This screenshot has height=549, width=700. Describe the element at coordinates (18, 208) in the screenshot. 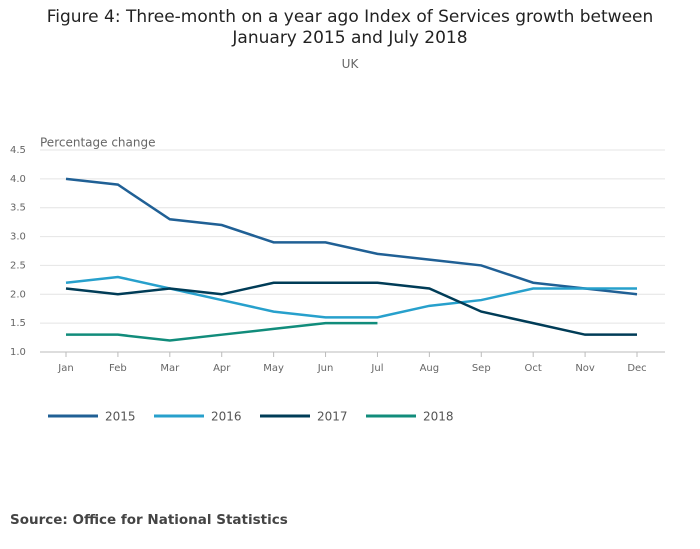

I see `y-tick-label: 3.5` at that location.